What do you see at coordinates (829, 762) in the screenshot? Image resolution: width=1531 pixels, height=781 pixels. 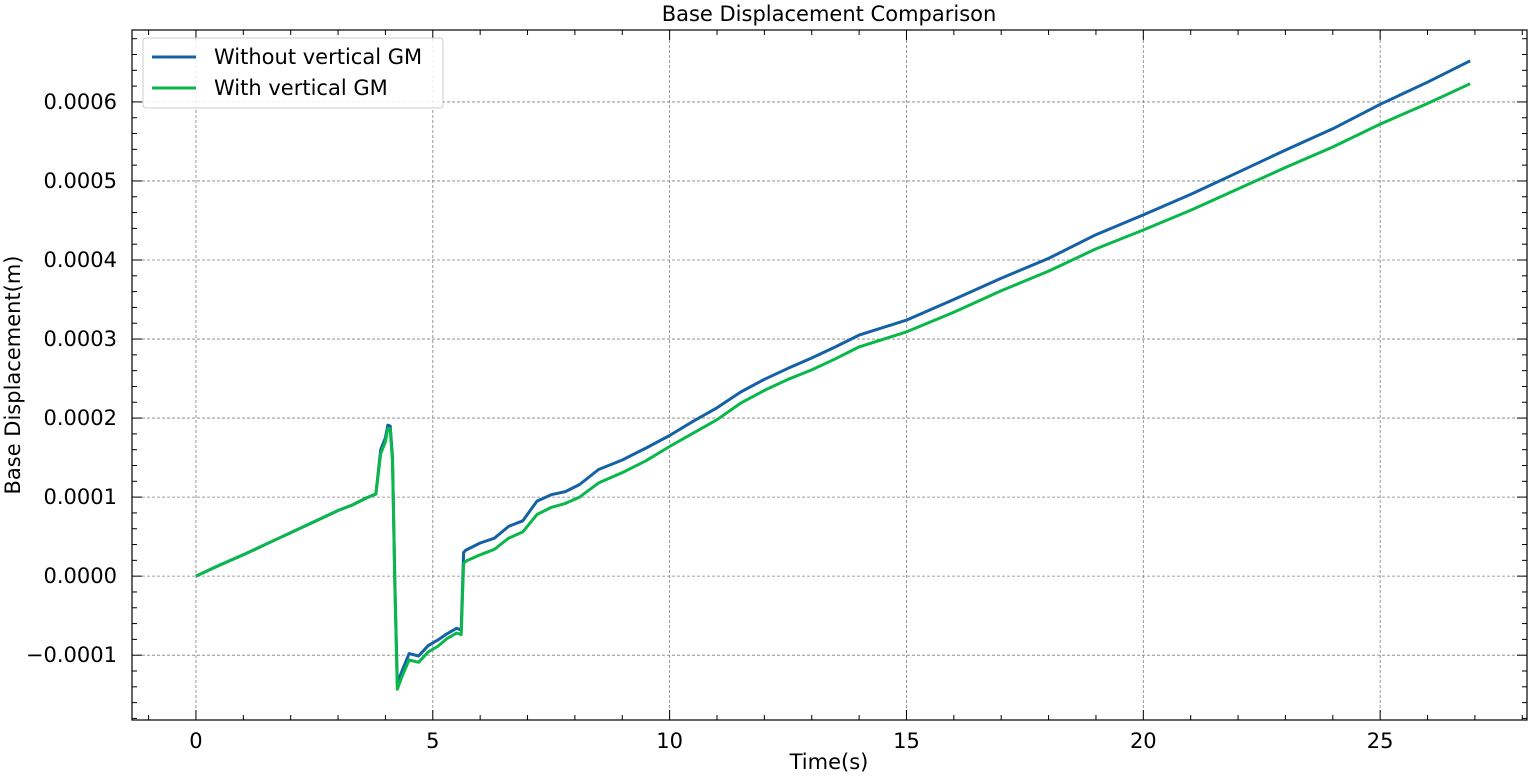 I see `x-axis-title: Time(s)` at bounding box center [829, 762].